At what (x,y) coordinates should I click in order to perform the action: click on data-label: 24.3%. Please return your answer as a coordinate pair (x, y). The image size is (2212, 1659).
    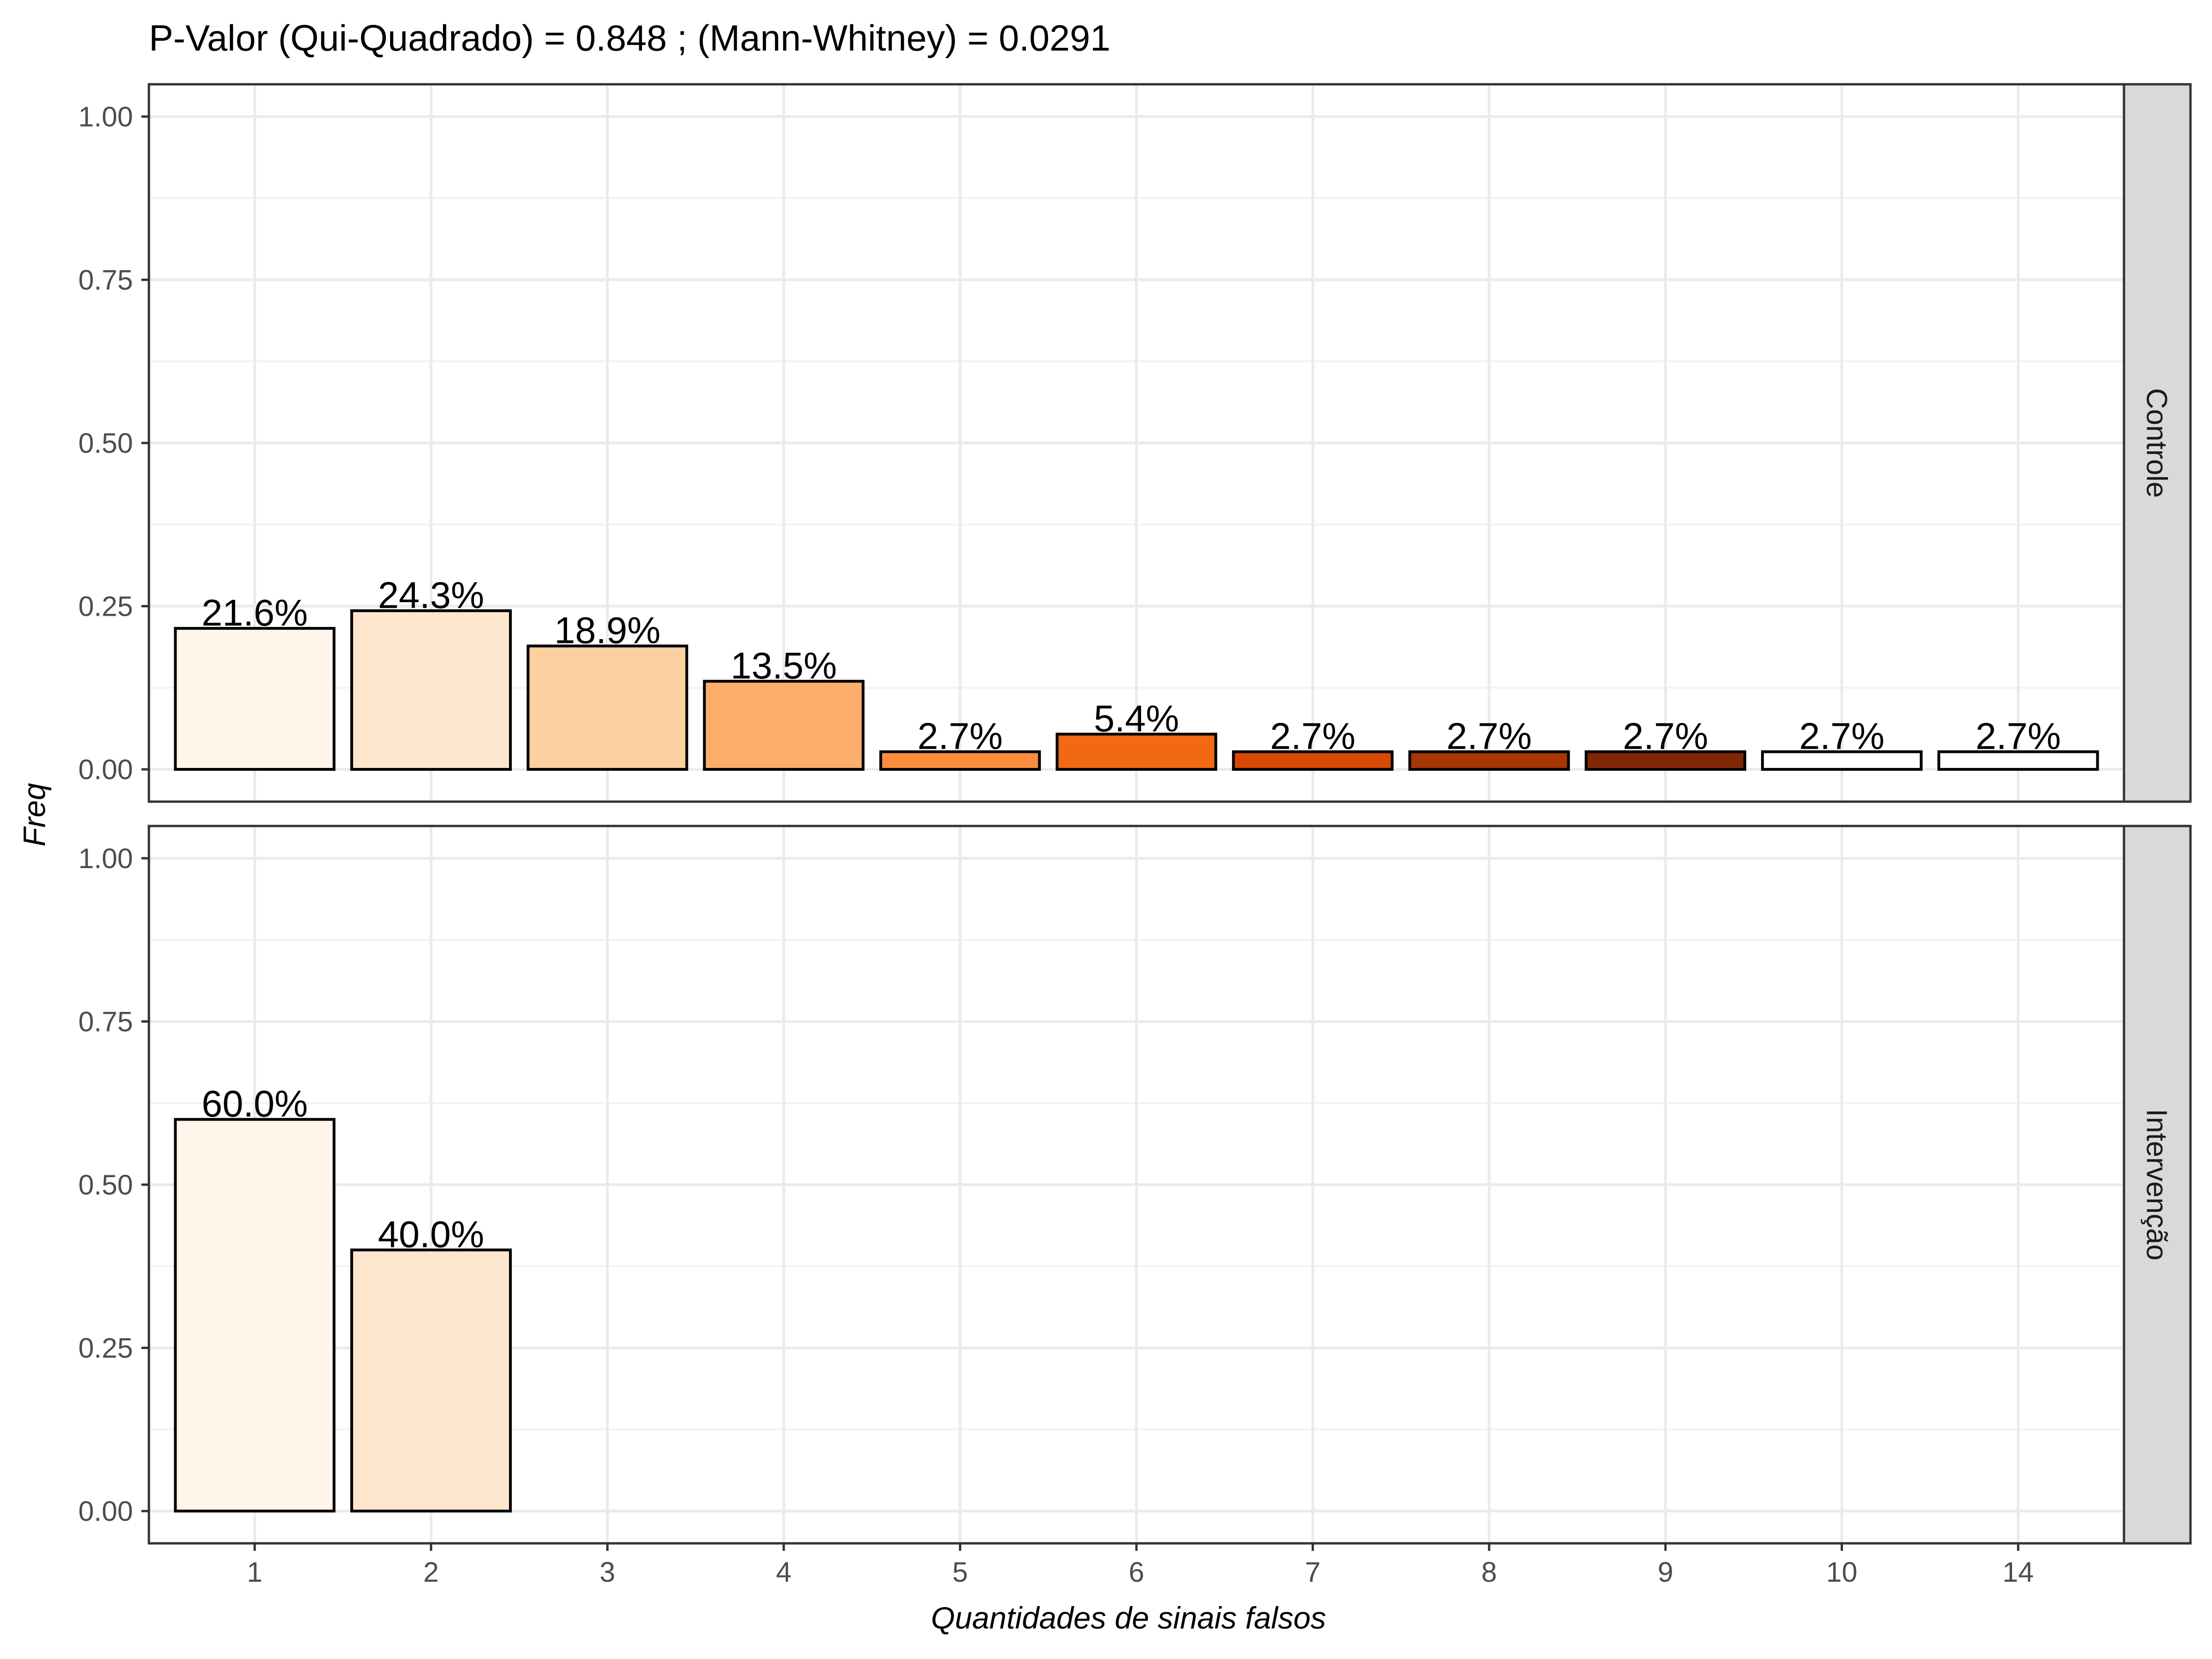
    Looking at the image, I should click on (431, 595).